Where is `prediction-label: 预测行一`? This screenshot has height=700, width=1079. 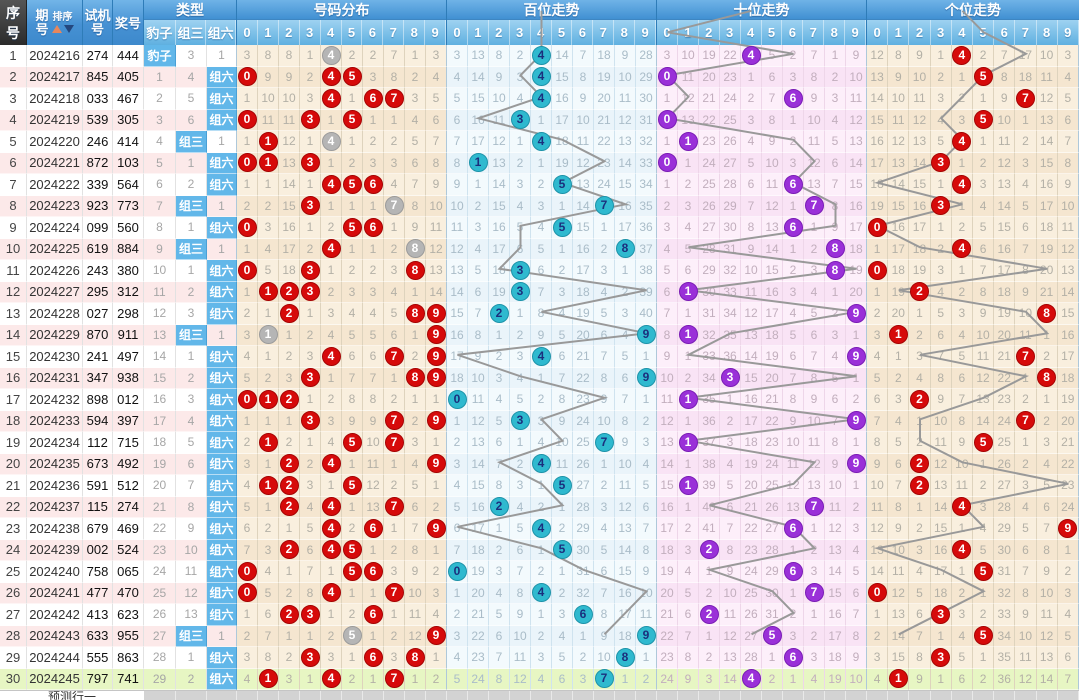
prediction-label: 预测行一 is located at coordinates (72, 695).